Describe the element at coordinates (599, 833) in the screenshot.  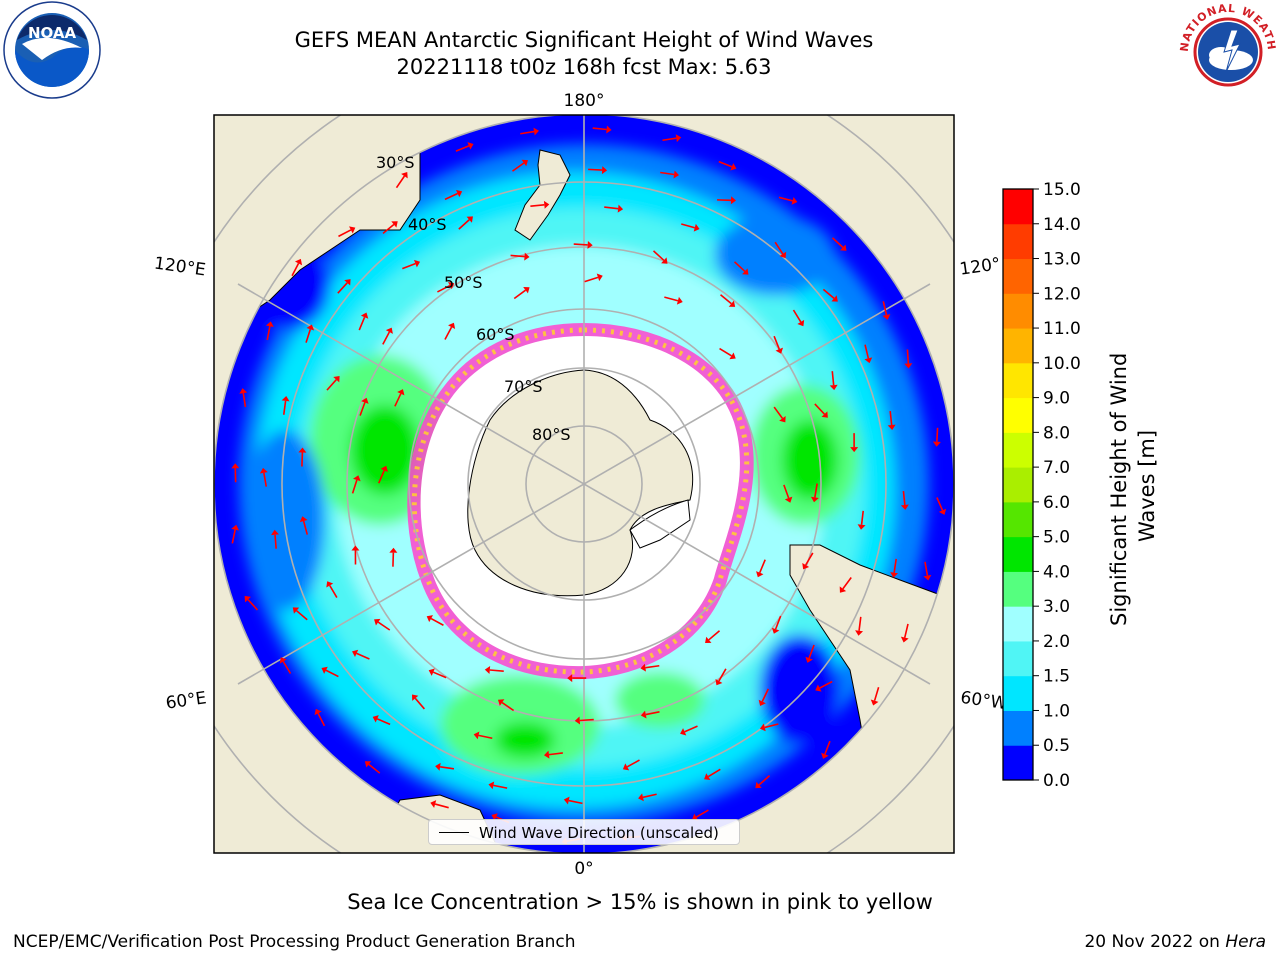
I see `legend-label: Wind Wave Direction (unscaled)` at that location.